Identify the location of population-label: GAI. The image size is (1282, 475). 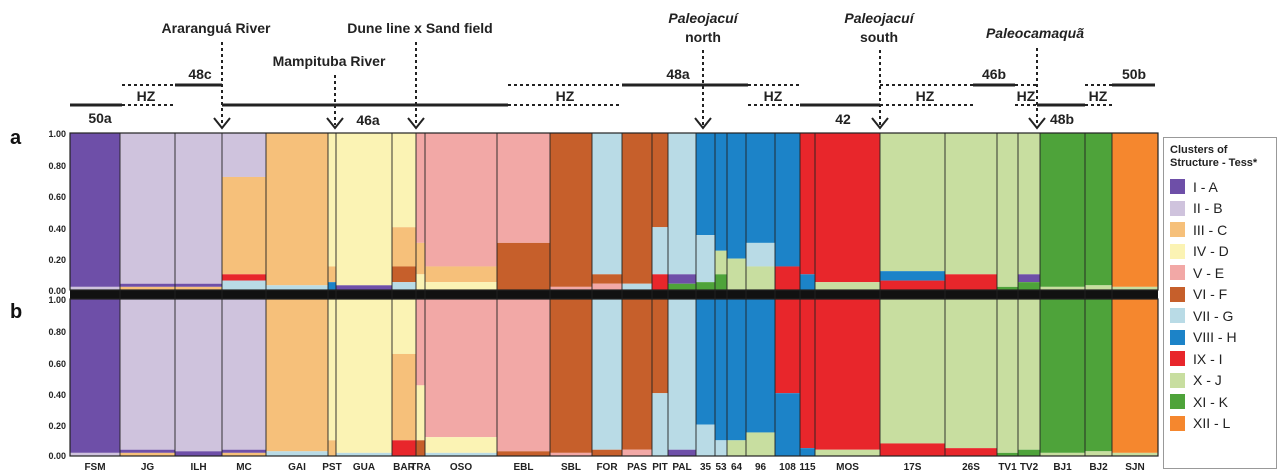
(297, 467).